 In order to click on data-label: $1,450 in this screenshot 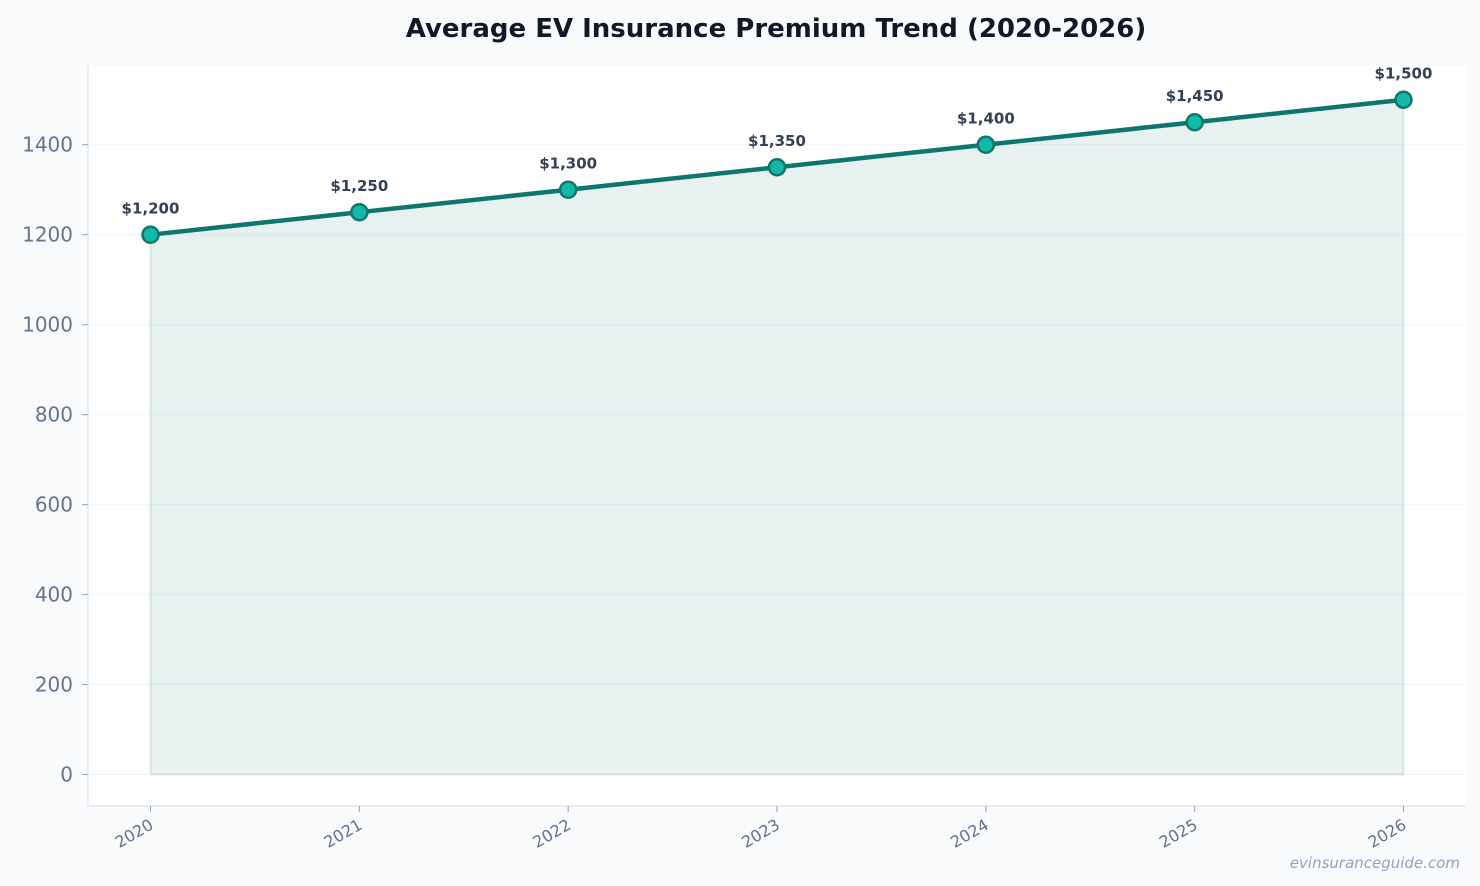, I will do `click(1195, 96)`.